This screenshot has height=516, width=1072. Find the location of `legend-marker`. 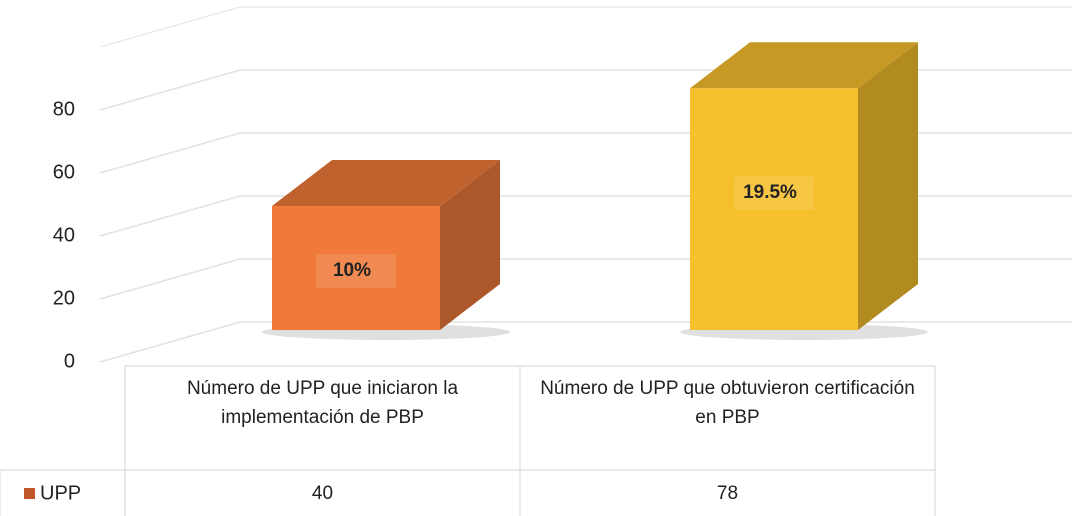

legend-marker is located at coordinates (29, 493).